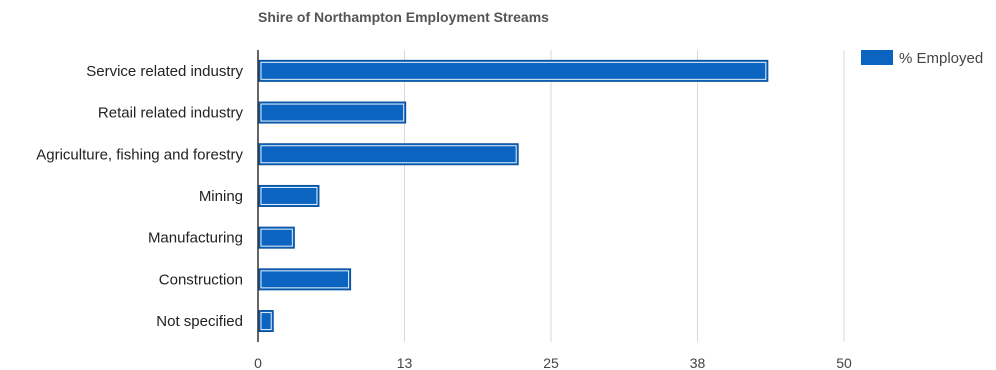 The image size is (996, 370). I want to click on x-axis-tick-labels: 0 13 25 38 50, so click(553, 362).